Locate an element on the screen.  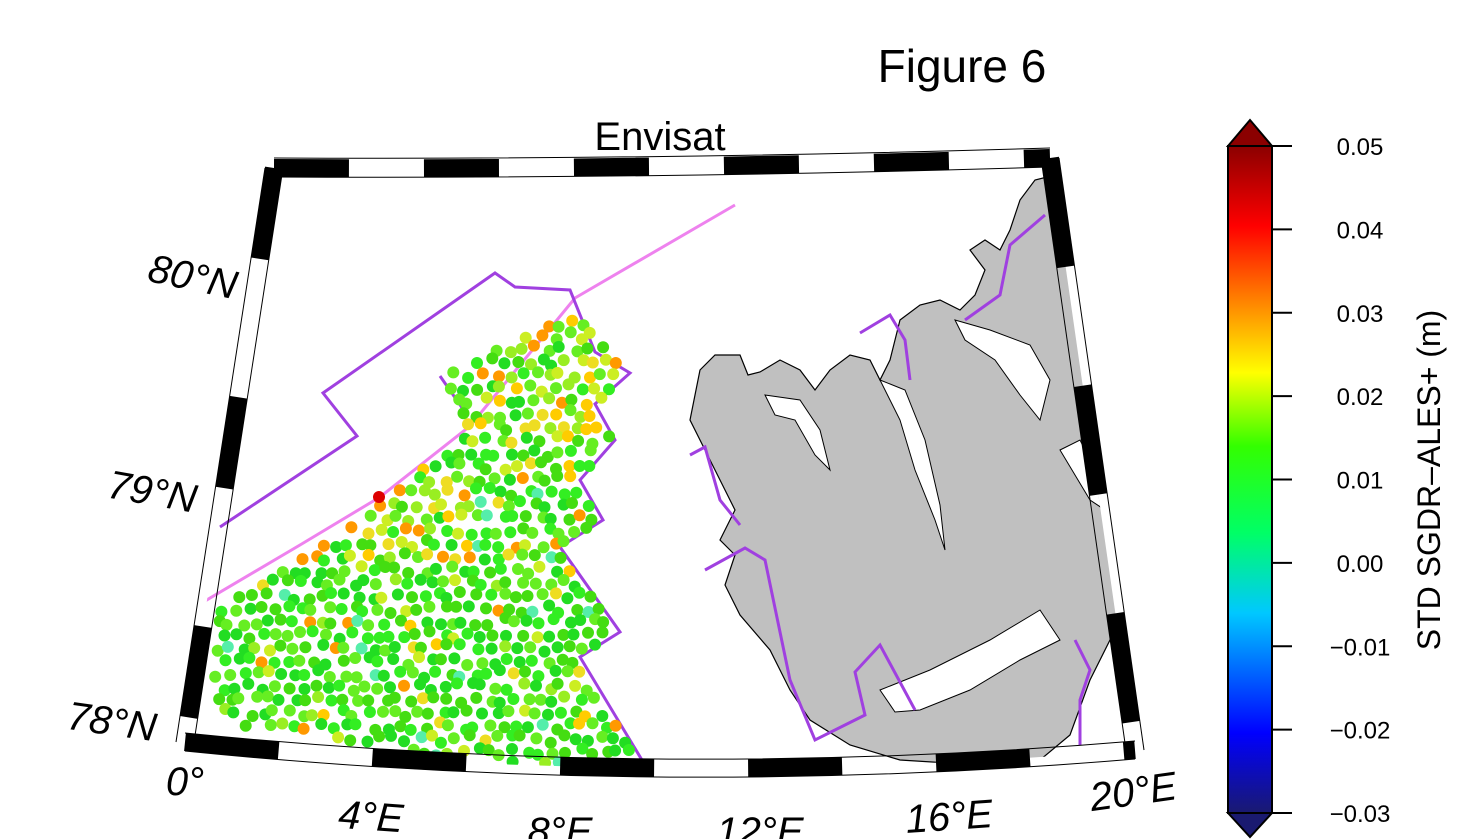
data-point-max is located at coordinates (379, 497).